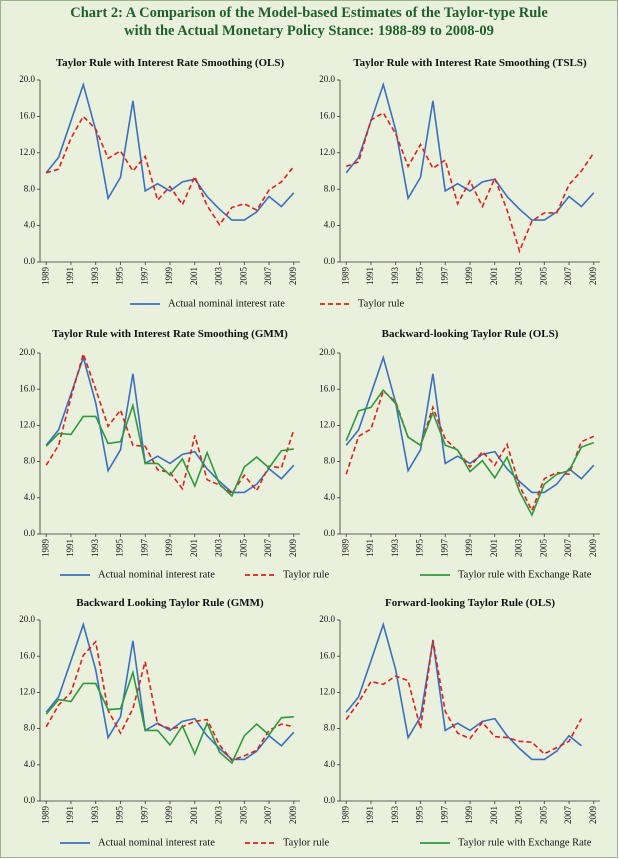 The image size is (619, 859). Describe the element at coordinates (470, 603) in the screenshot. I see `chart-title: Forward-looking Taylor Rule (OLS)` at that location.